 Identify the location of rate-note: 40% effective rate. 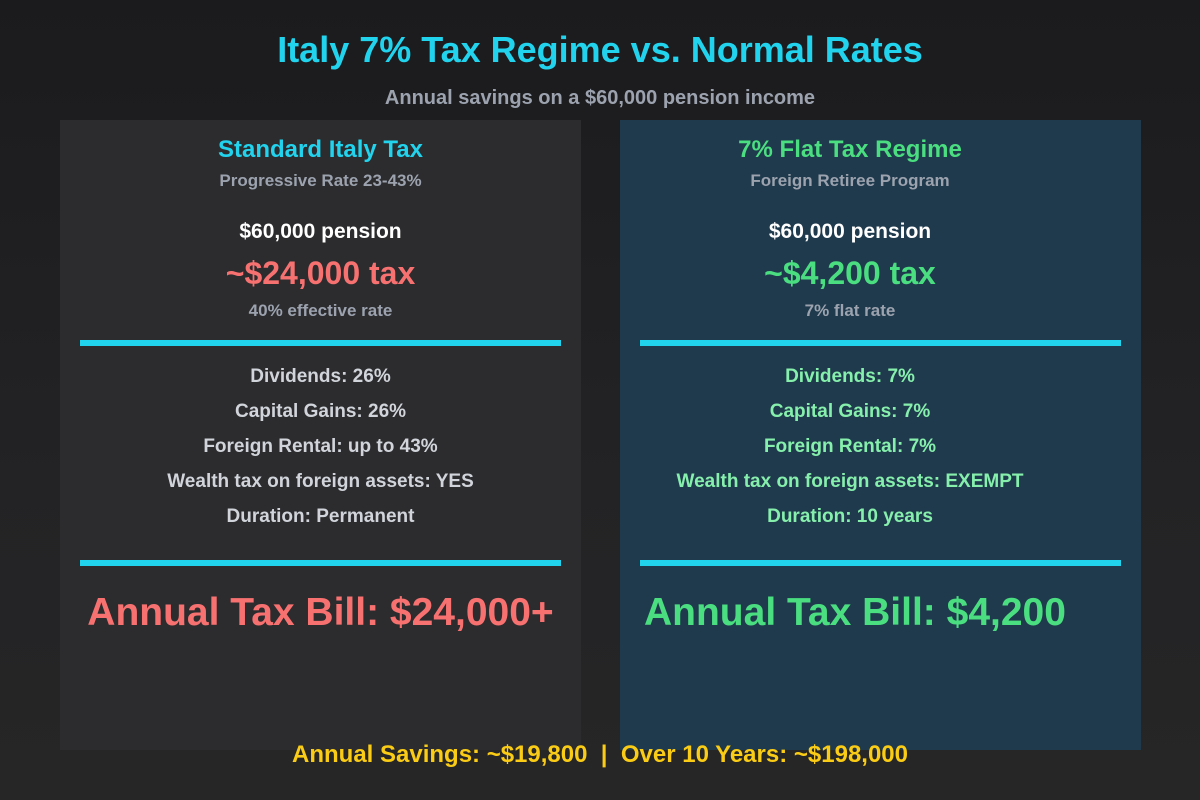
(320, 310).